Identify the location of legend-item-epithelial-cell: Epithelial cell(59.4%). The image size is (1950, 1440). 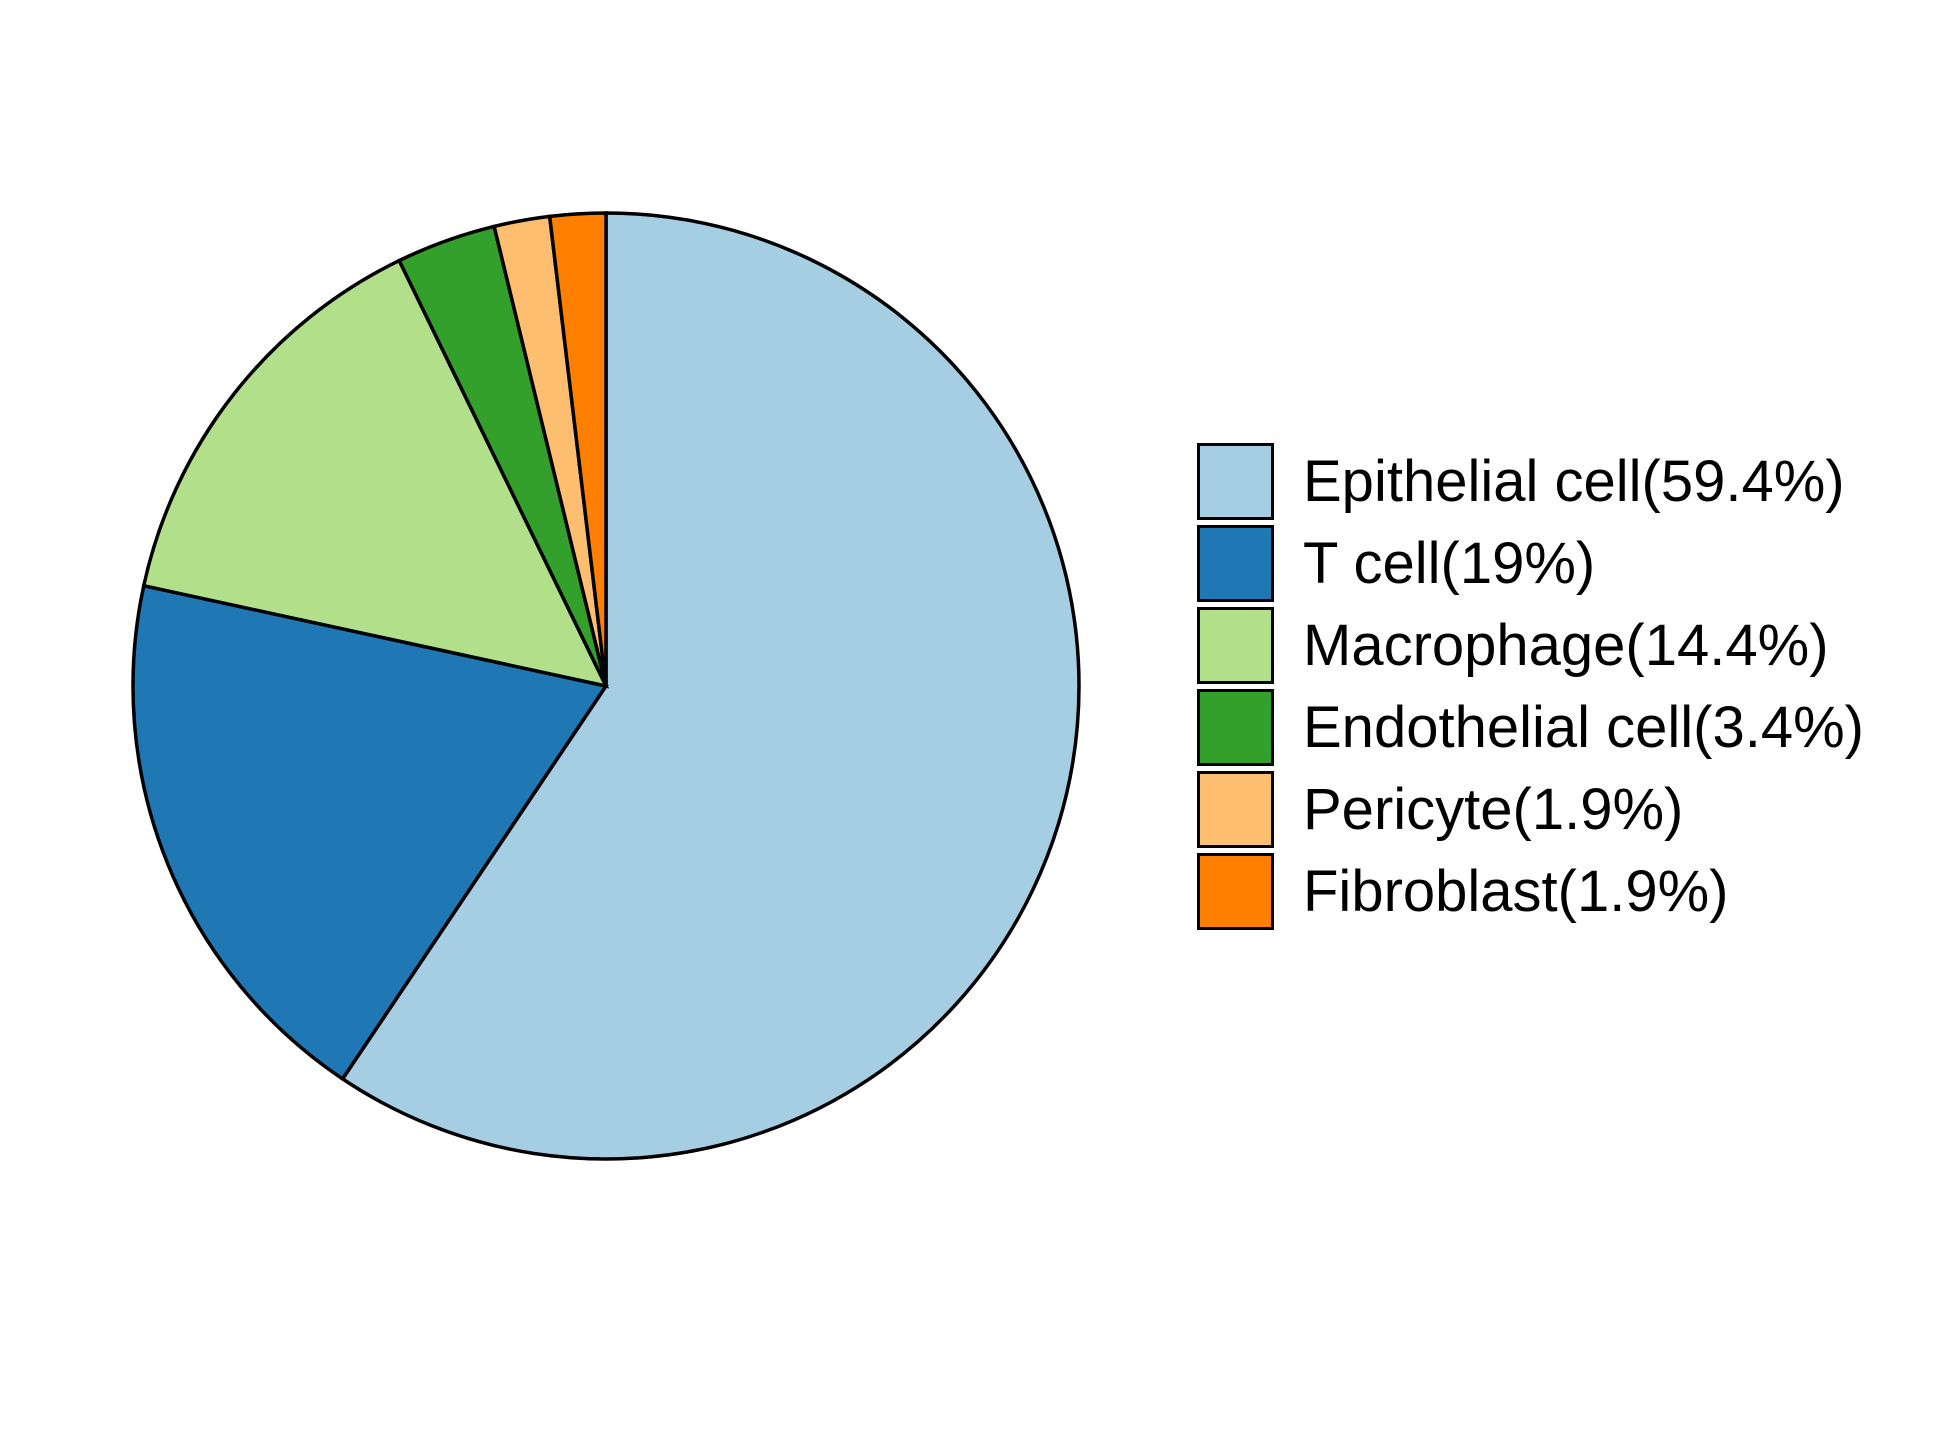
(1530, 481).